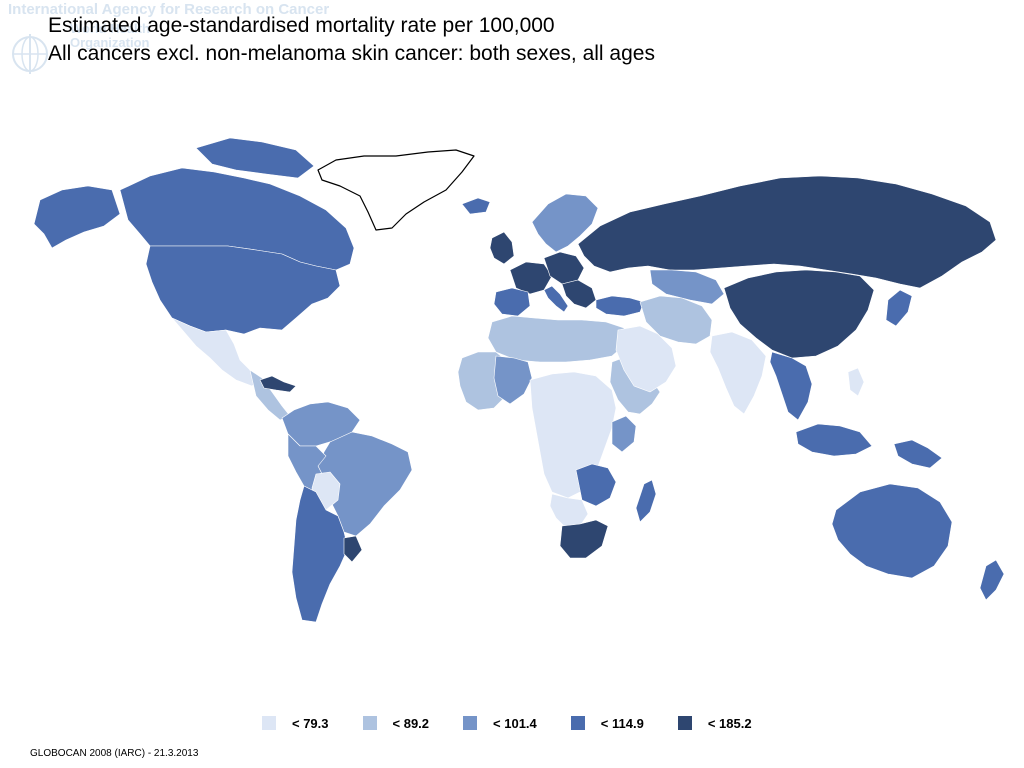  I want to click on region-kazakhstan, so click(687, 287).